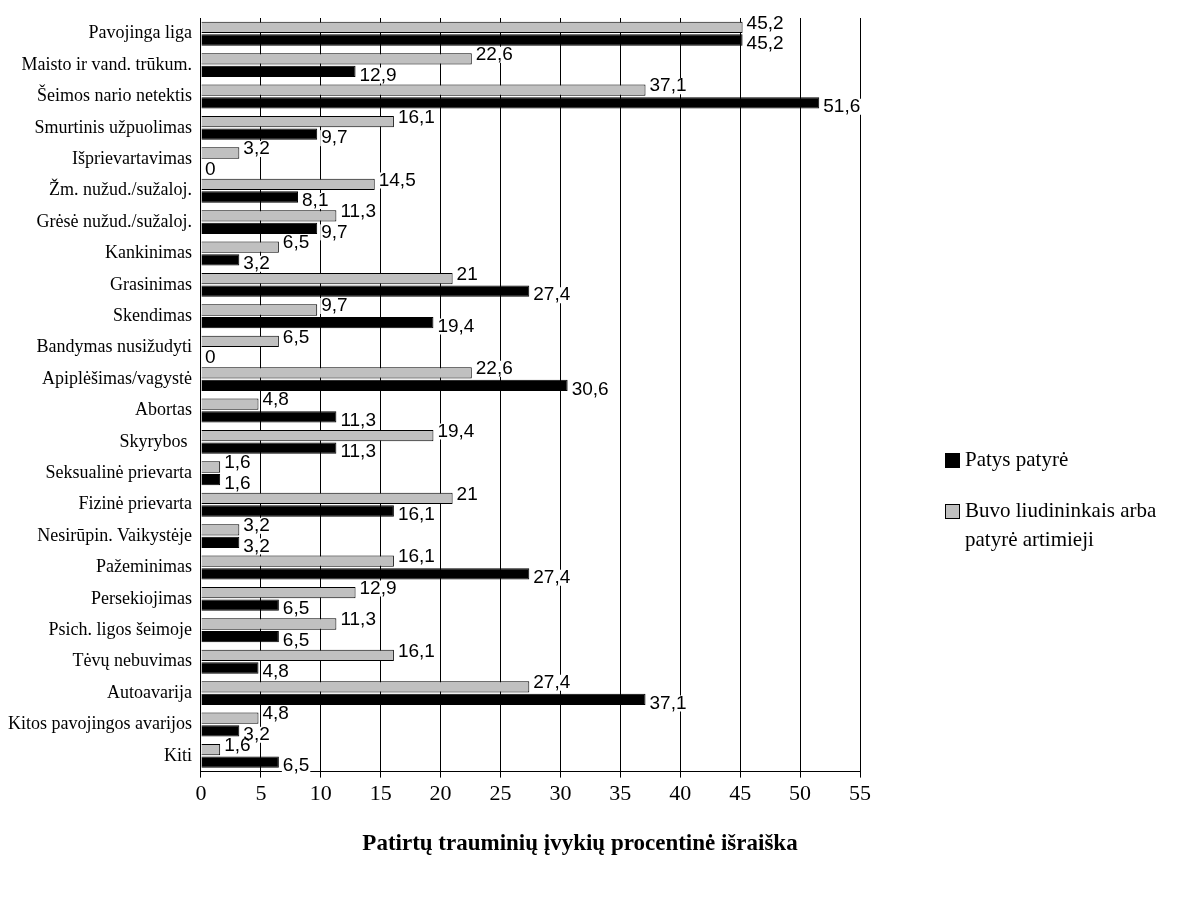 Image resolution: width=1199 pixels, height=923 pixels. I want to click on data-label: 51,6, so click(842, 106).